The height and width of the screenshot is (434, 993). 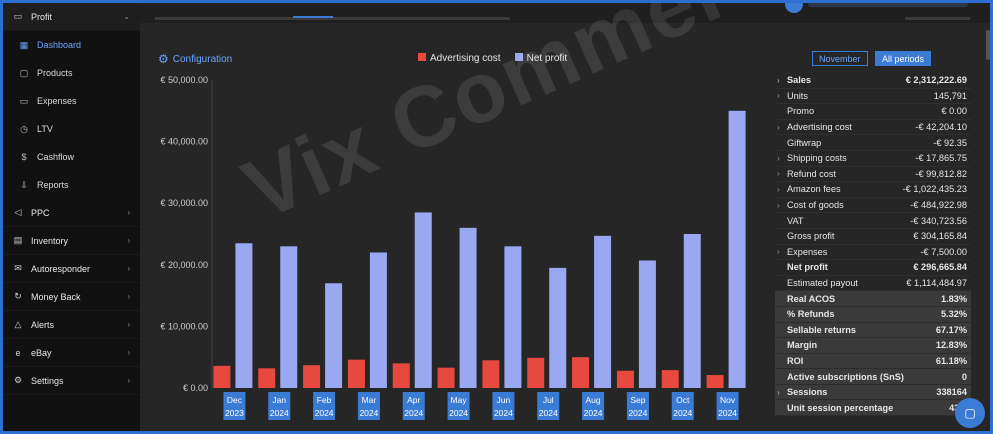 I want to click on stat-row-giftwrap: Giftwrap -€ 92.35, so click(x=873, y=143).